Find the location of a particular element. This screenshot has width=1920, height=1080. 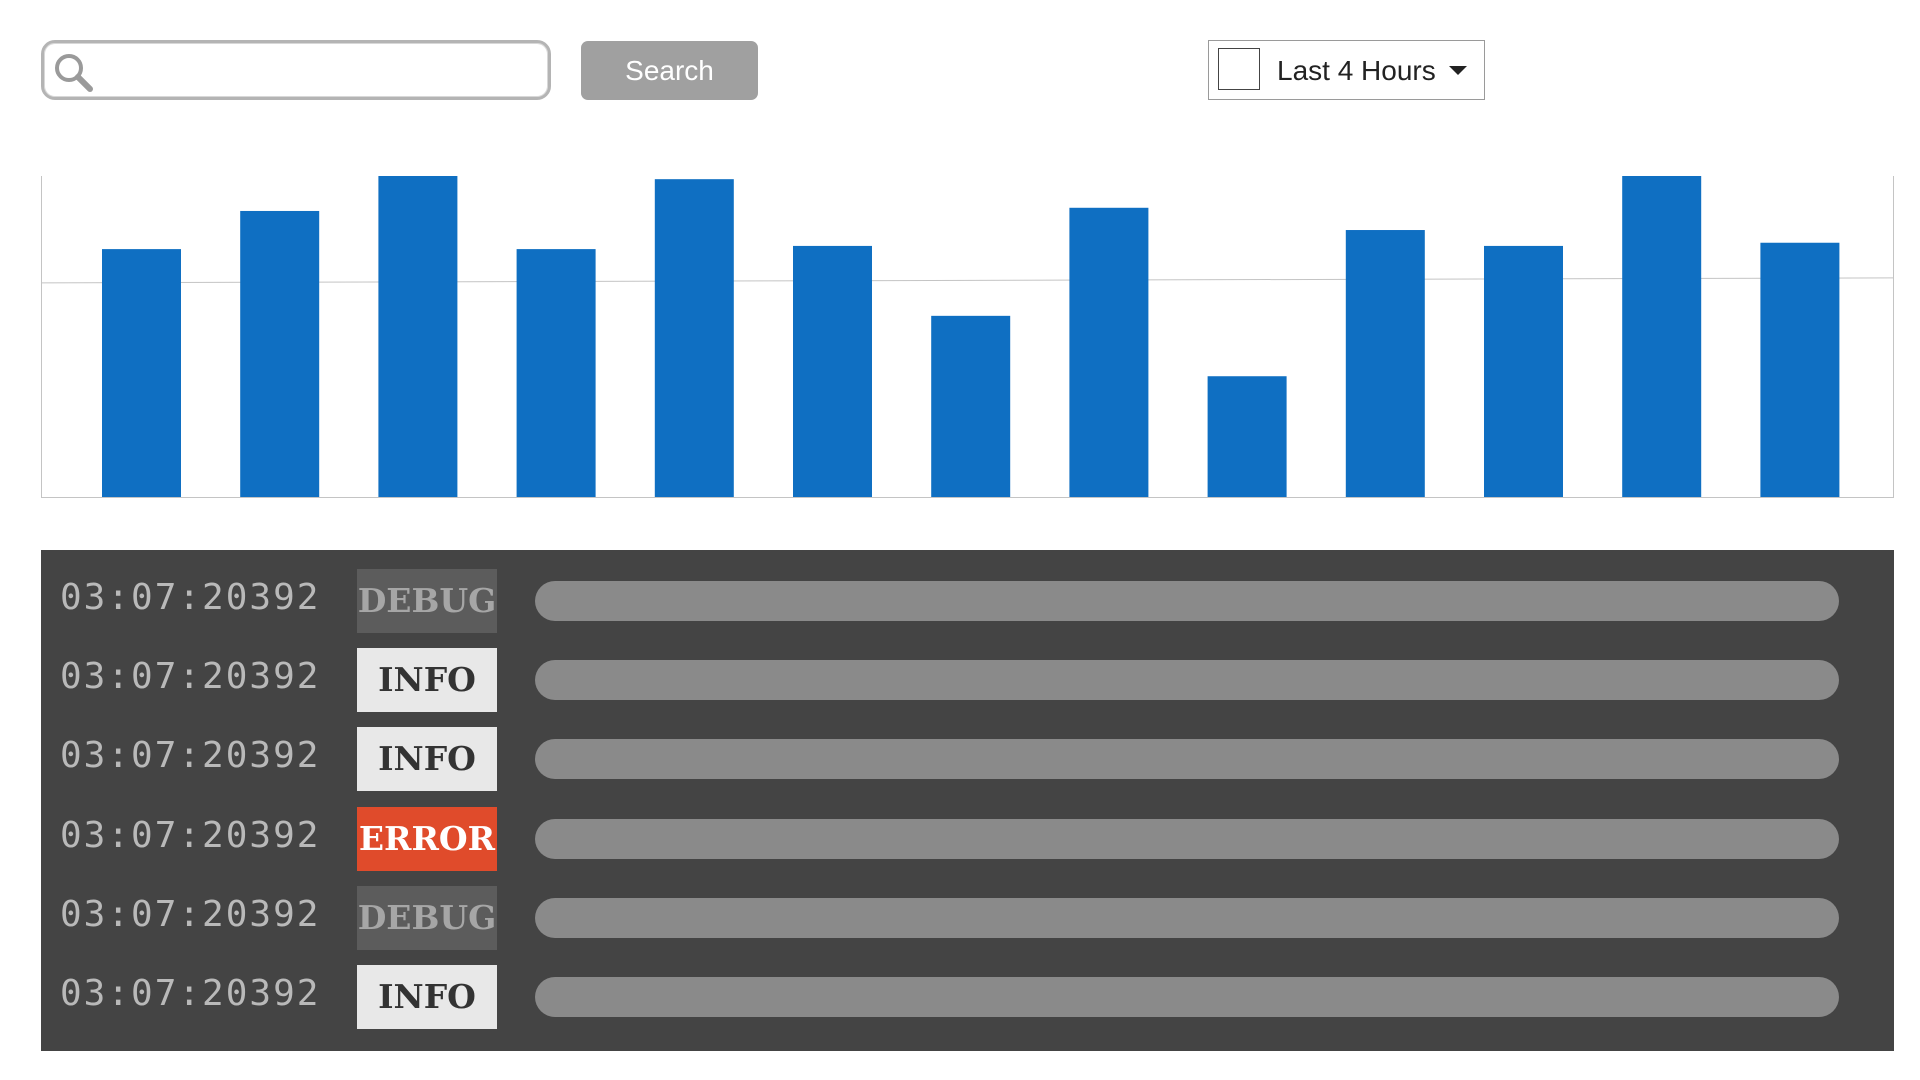

search-icon is located at coordinates (74, 73).